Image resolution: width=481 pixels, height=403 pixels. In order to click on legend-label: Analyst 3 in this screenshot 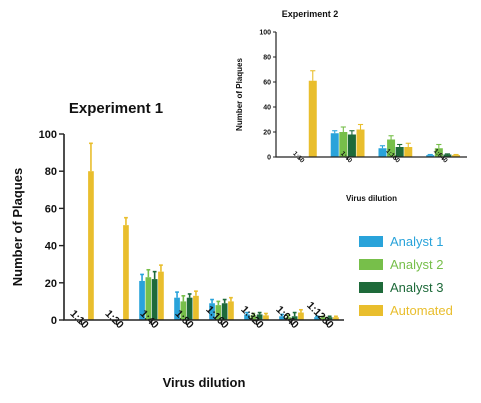, I will do `click(416, 287)`.